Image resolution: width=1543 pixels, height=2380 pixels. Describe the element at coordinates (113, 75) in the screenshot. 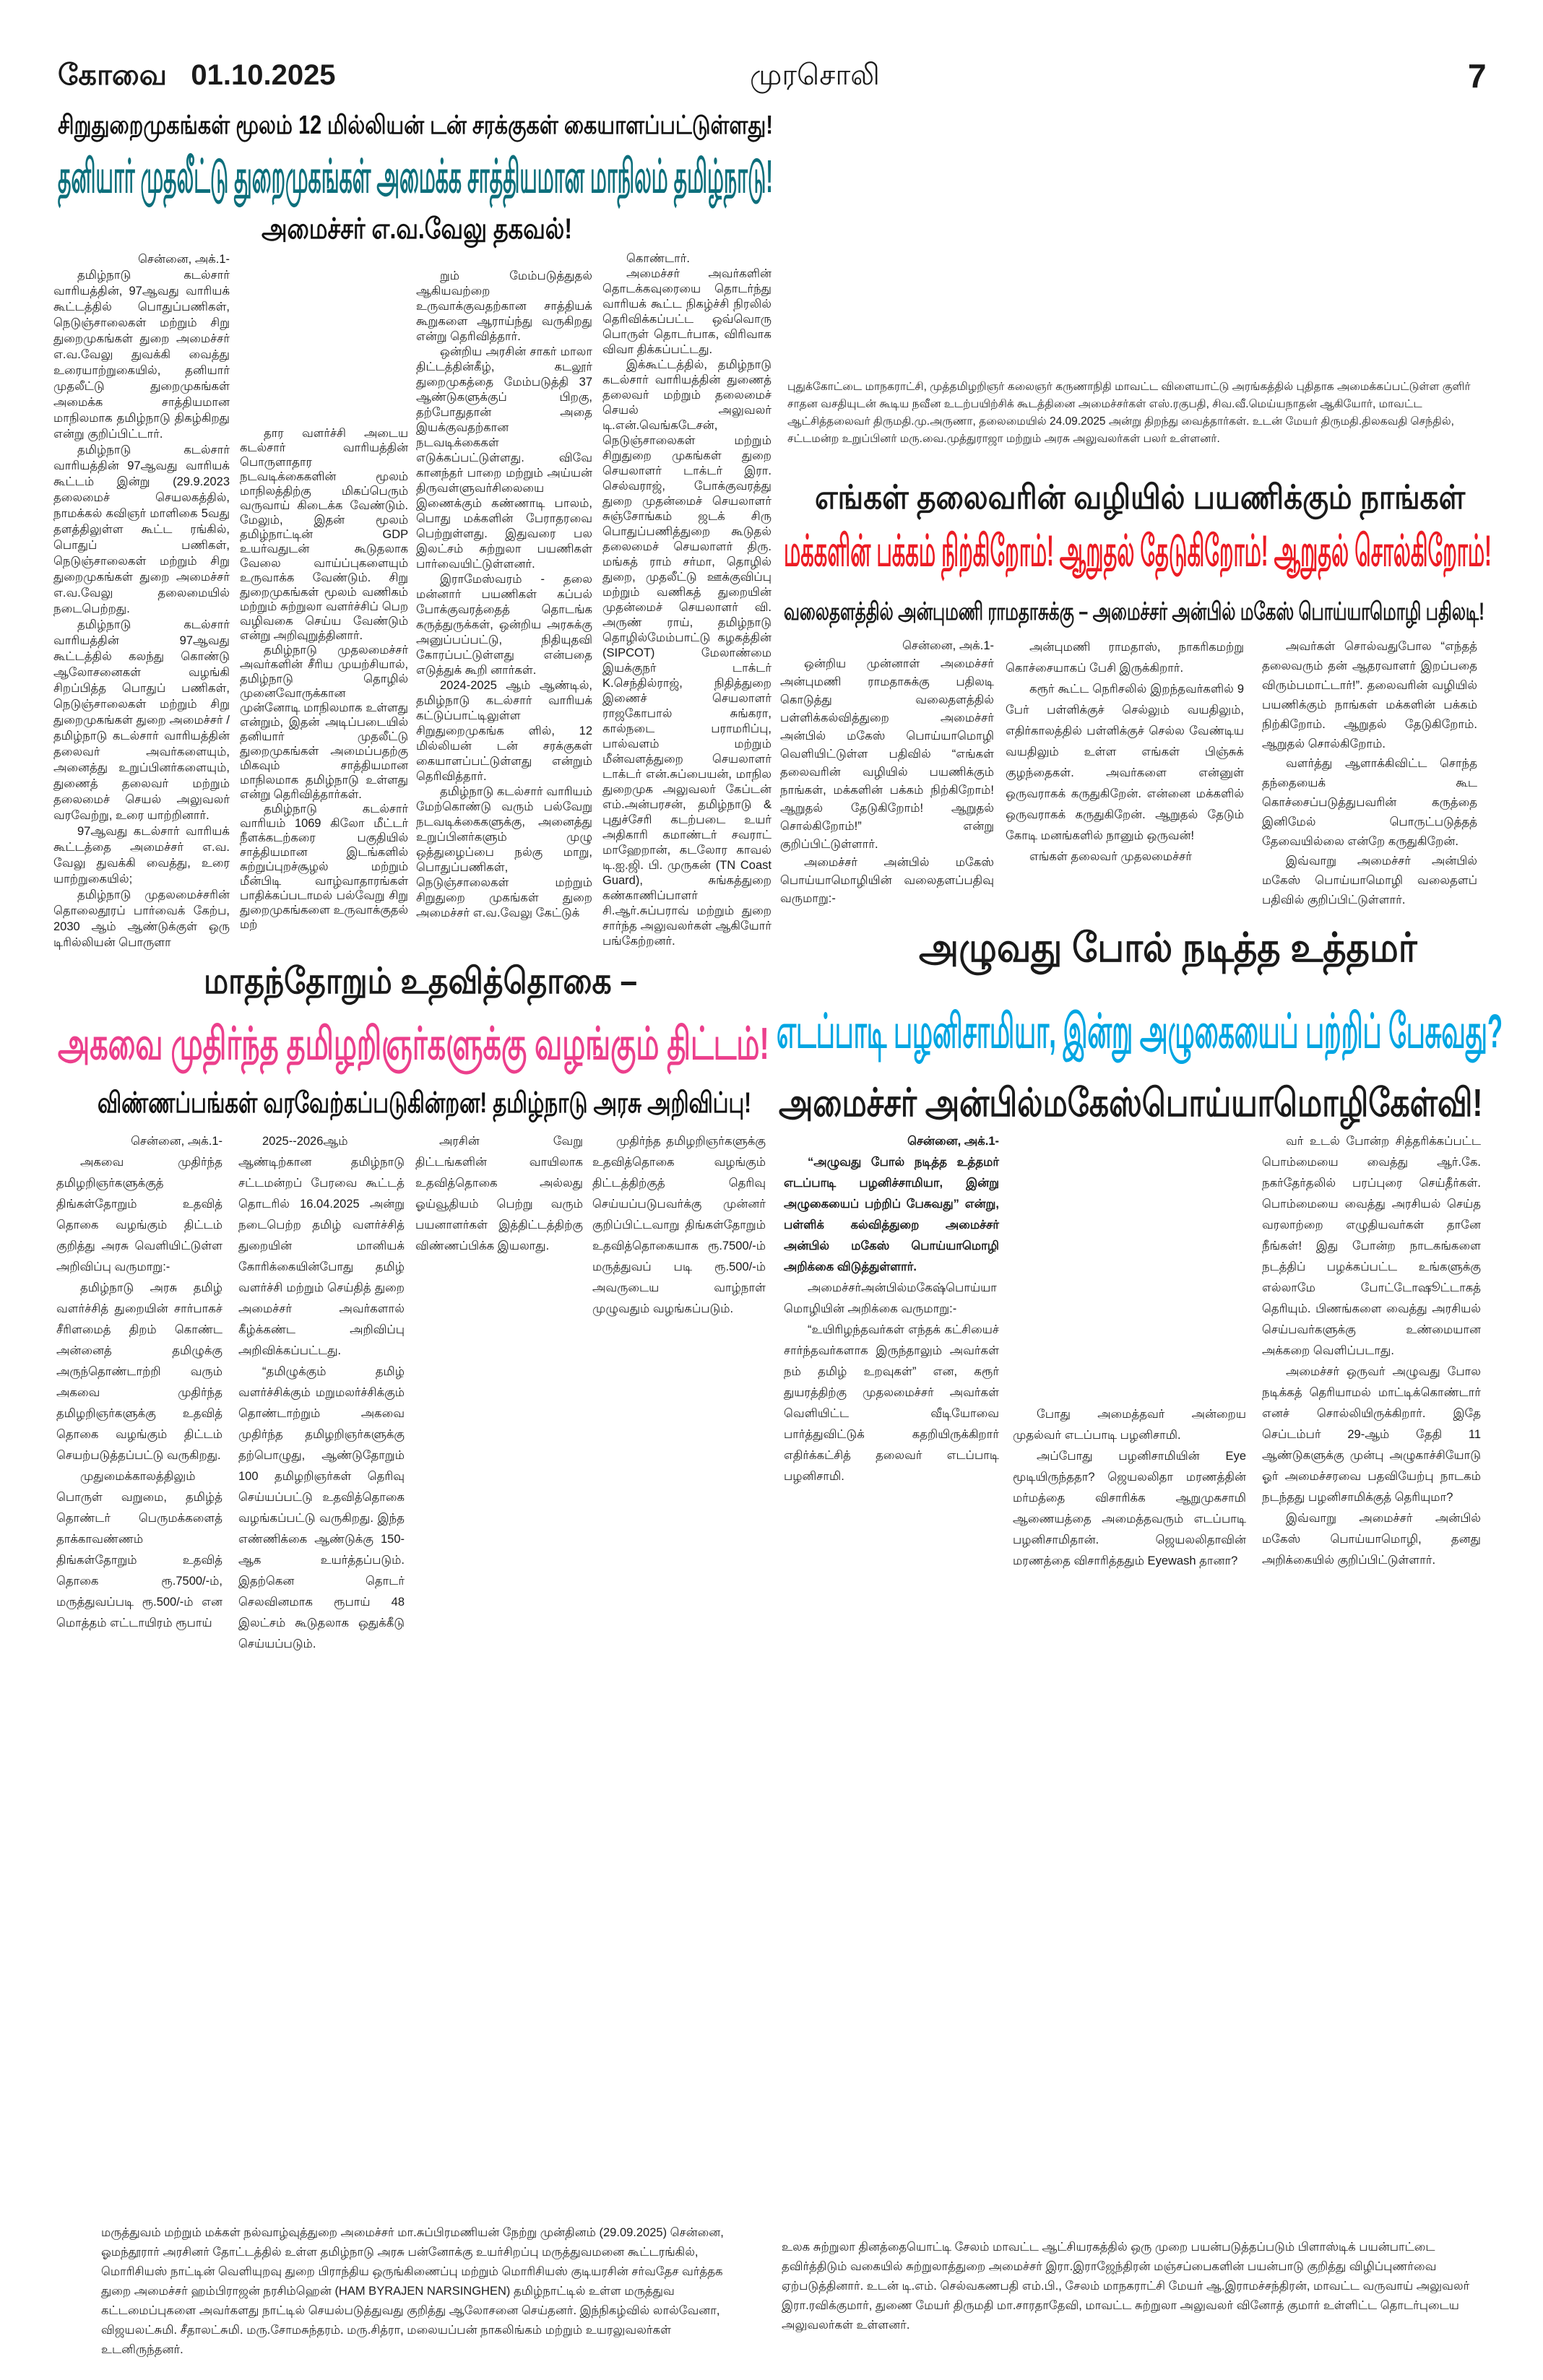

I see `edition: கோவை` at that location.